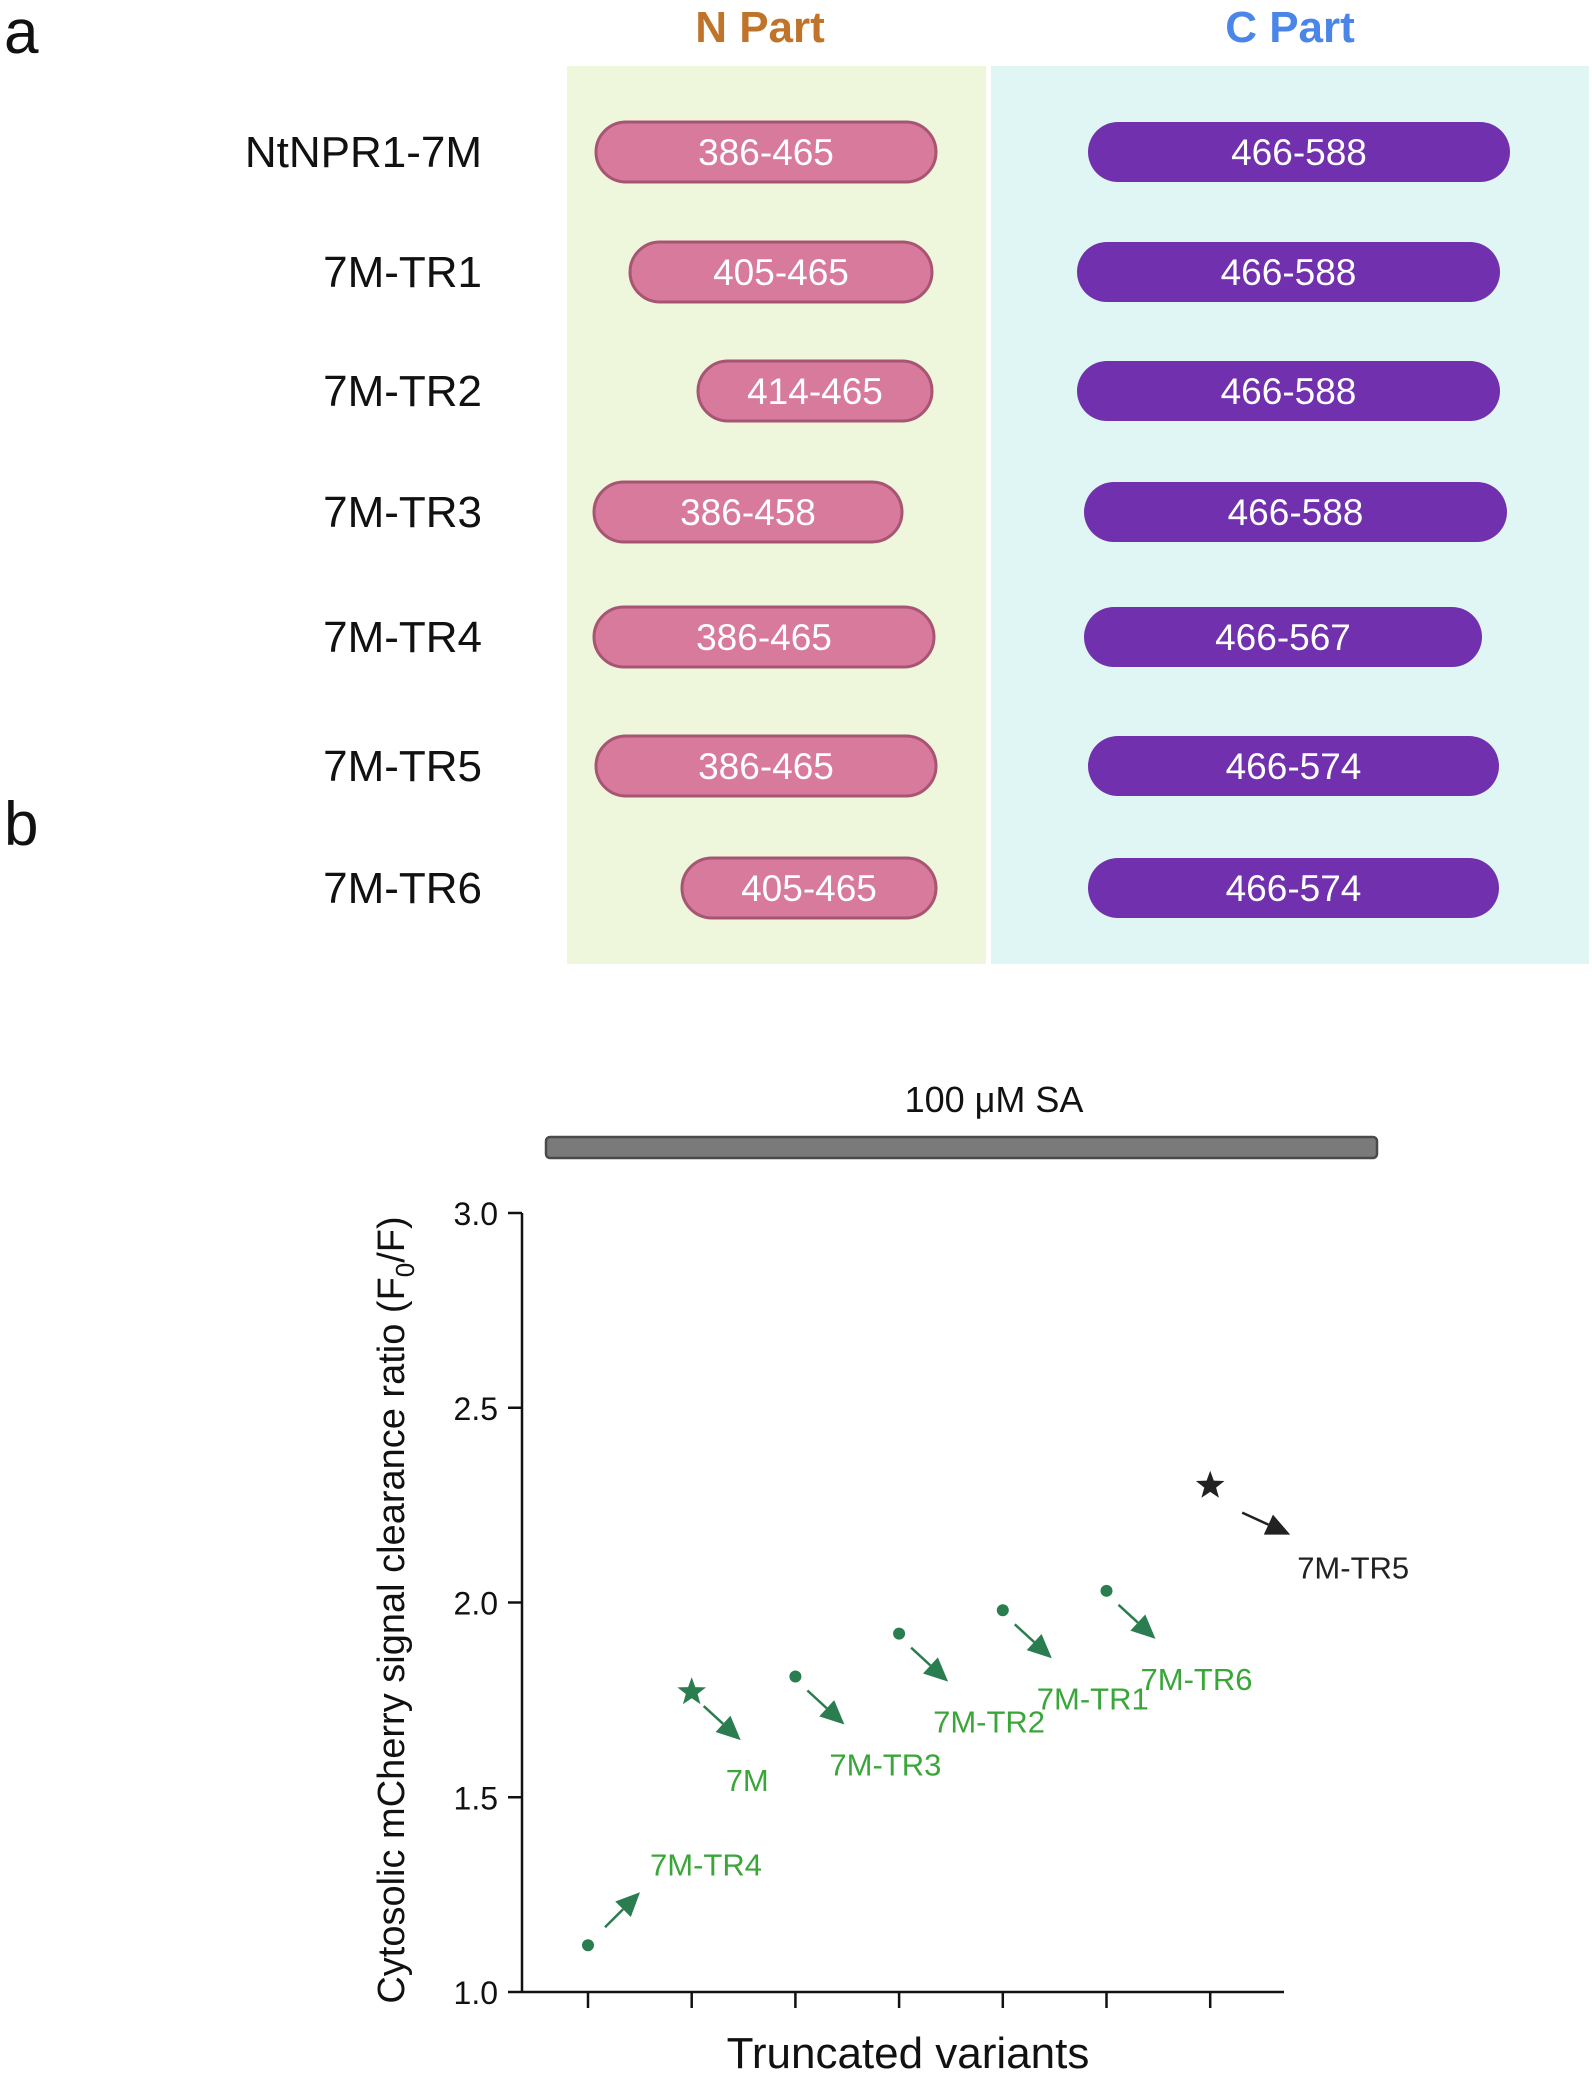 This screenshot has height=2080, width=1592. Describe the element at coordinates (363, 152) in the screenshot. I see `construct-label: NtNPR1-7M` at that location.